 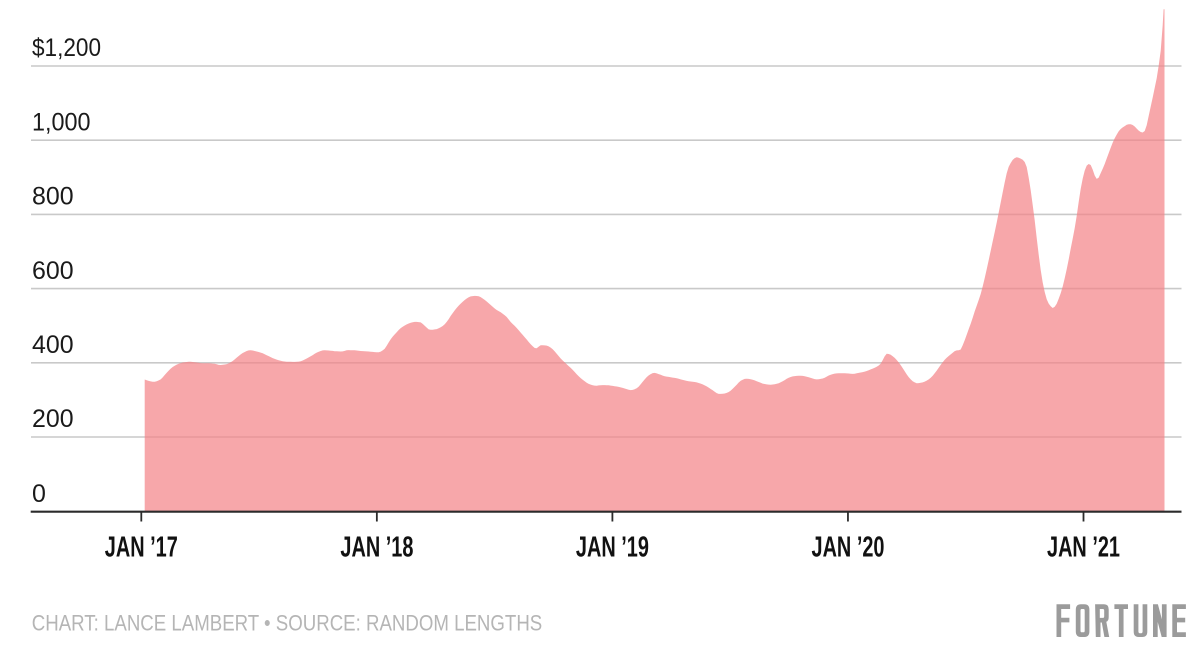 What do you see at coordinates (53, 197) in the screenshot?
I see `svg-text: 800` at bounding box center [53, 197].